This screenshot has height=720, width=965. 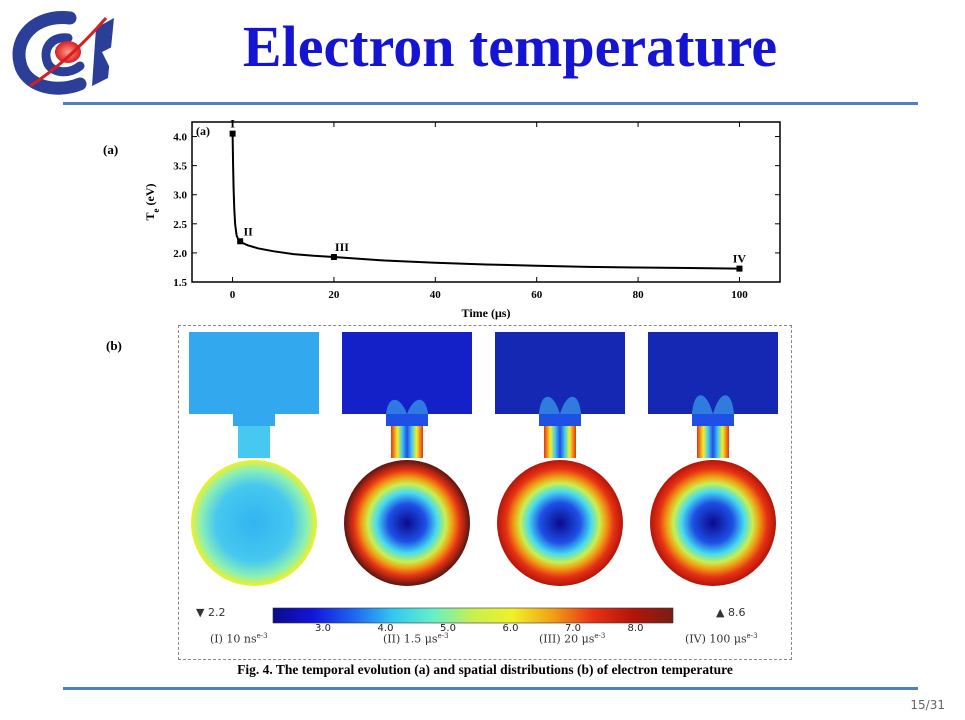 I want to click on colorbar-tick-label: 5.0, so click(x=448, y=628).